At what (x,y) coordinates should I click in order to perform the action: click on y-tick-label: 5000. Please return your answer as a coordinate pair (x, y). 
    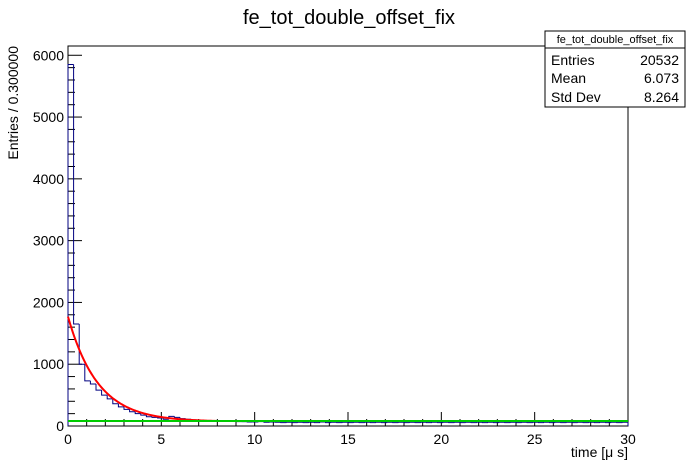
    Looking at the image, I should click on (48, 117).